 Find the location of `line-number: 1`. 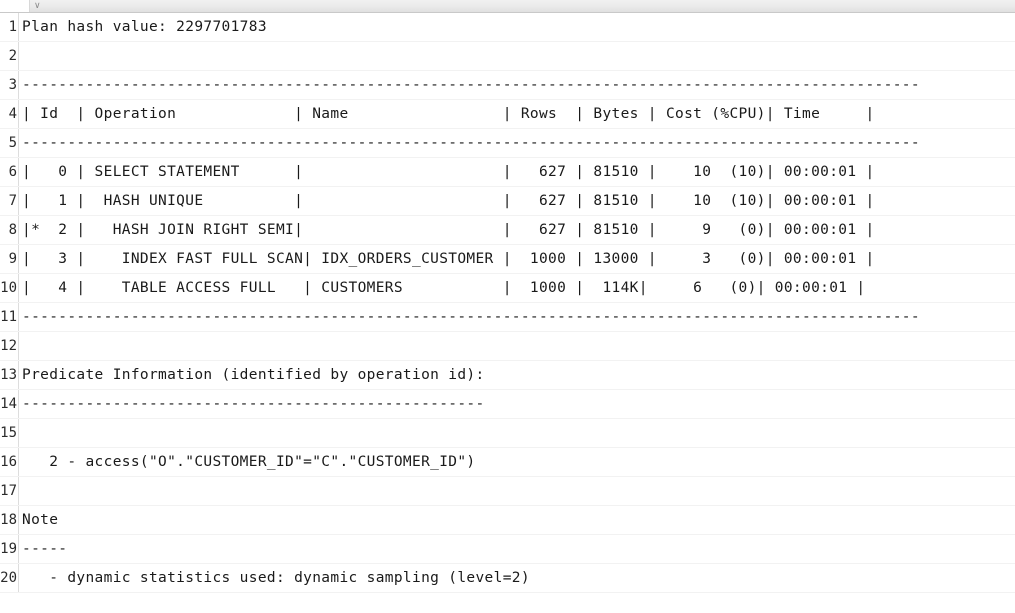

line-number: 1 is located at coordinates (9, 27).